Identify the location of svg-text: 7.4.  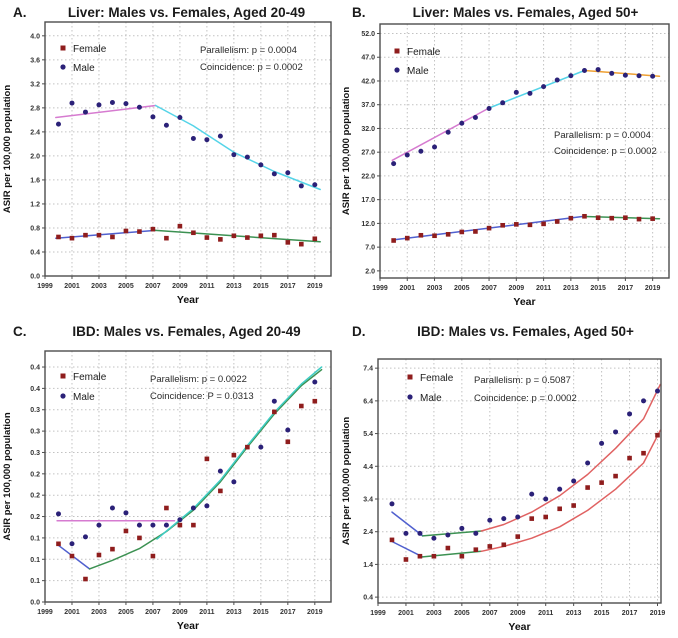
(368, 369).